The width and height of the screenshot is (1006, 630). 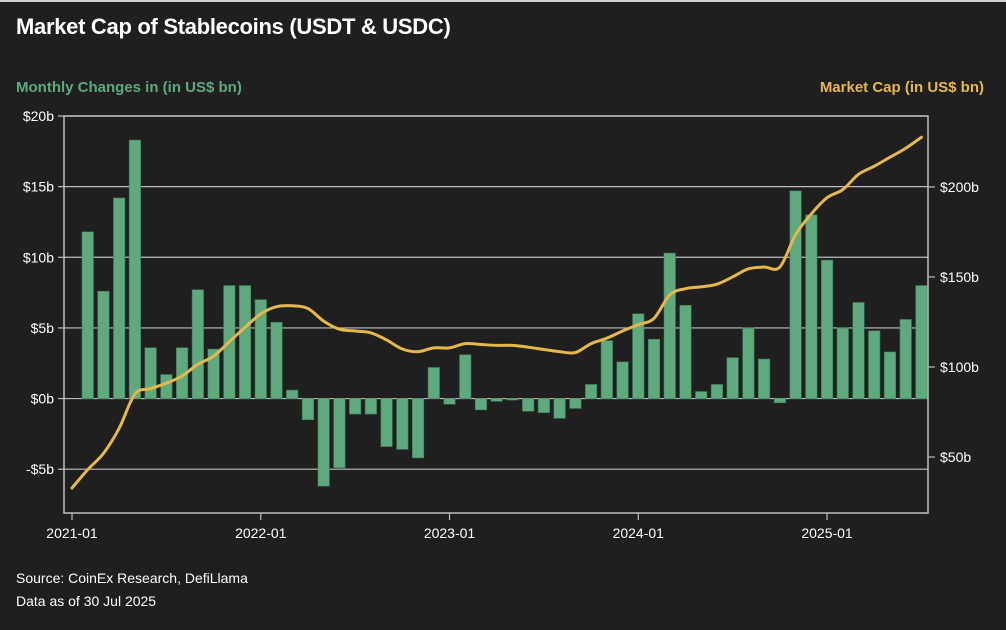 I want to click on source-note: Source: CoinEx Research, DefiLlama, so click(x=132, y=578).